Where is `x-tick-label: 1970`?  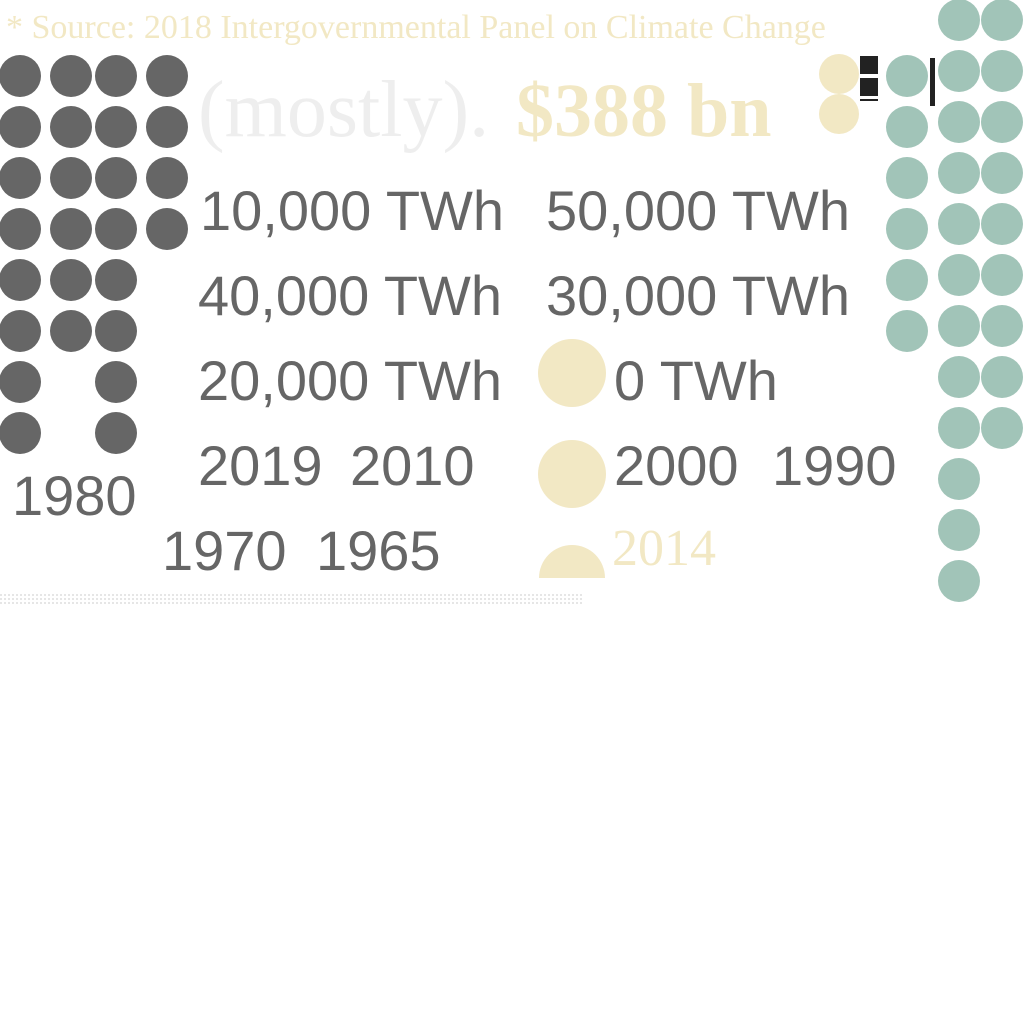
x-tick-label: 1970 is located at coordinates (224, 550).